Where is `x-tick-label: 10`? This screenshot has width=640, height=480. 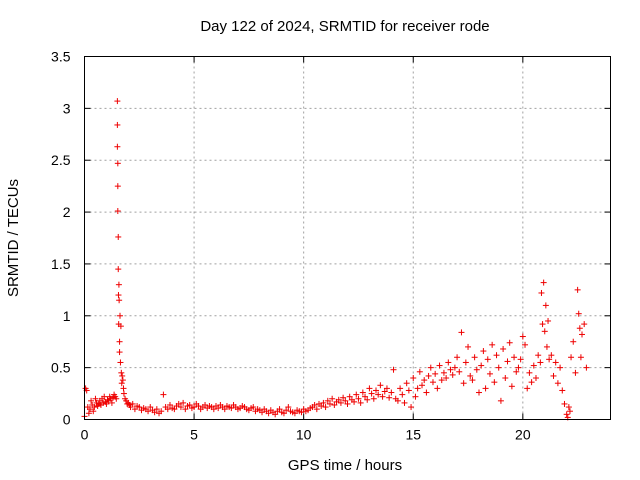 x-tick-label: 10 is located at coordinates (304, 435).